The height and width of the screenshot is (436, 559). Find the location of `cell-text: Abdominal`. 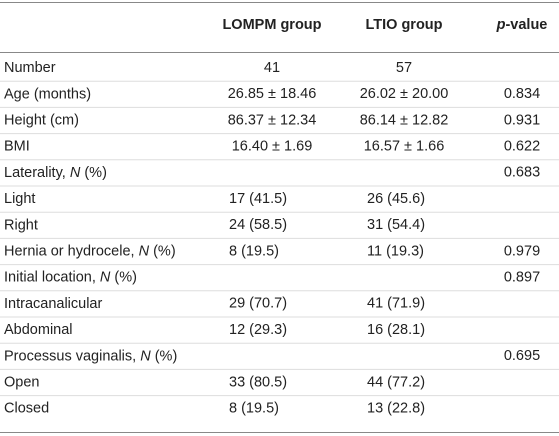

cell-text: Abdominal is located at coordinates (38, 330).